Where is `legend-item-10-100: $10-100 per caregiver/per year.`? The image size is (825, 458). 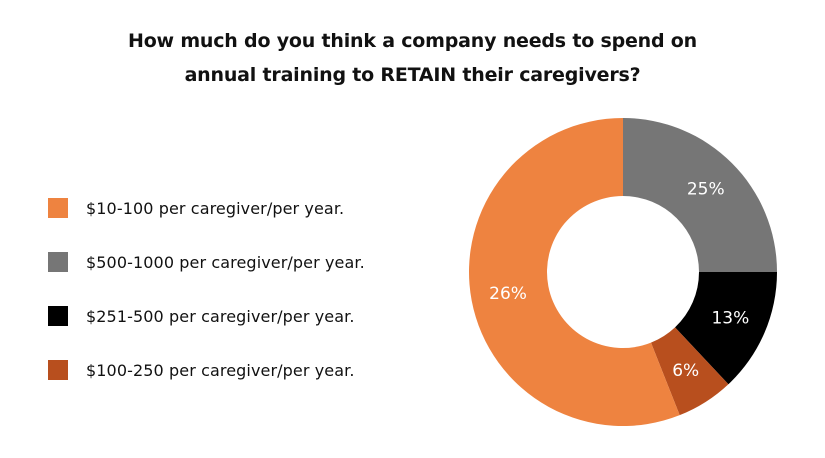 legend-item-10-100: $10-100 per caregiver/per year. is located at coordinates (206, 208).